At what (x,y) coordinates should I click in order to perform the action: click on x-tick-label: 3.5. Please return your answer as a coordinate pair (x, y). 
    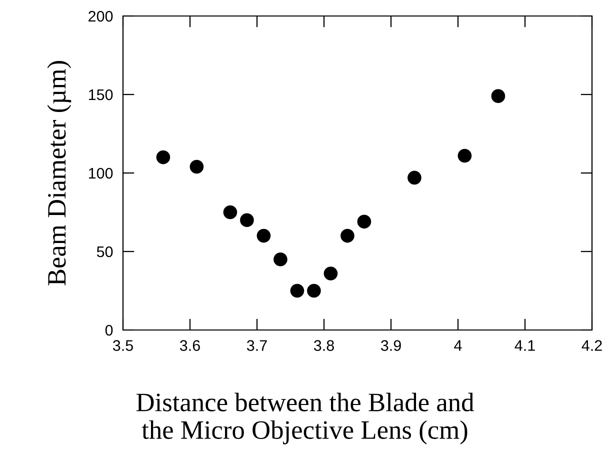
    Looking at the image, I should click on (122, 345).